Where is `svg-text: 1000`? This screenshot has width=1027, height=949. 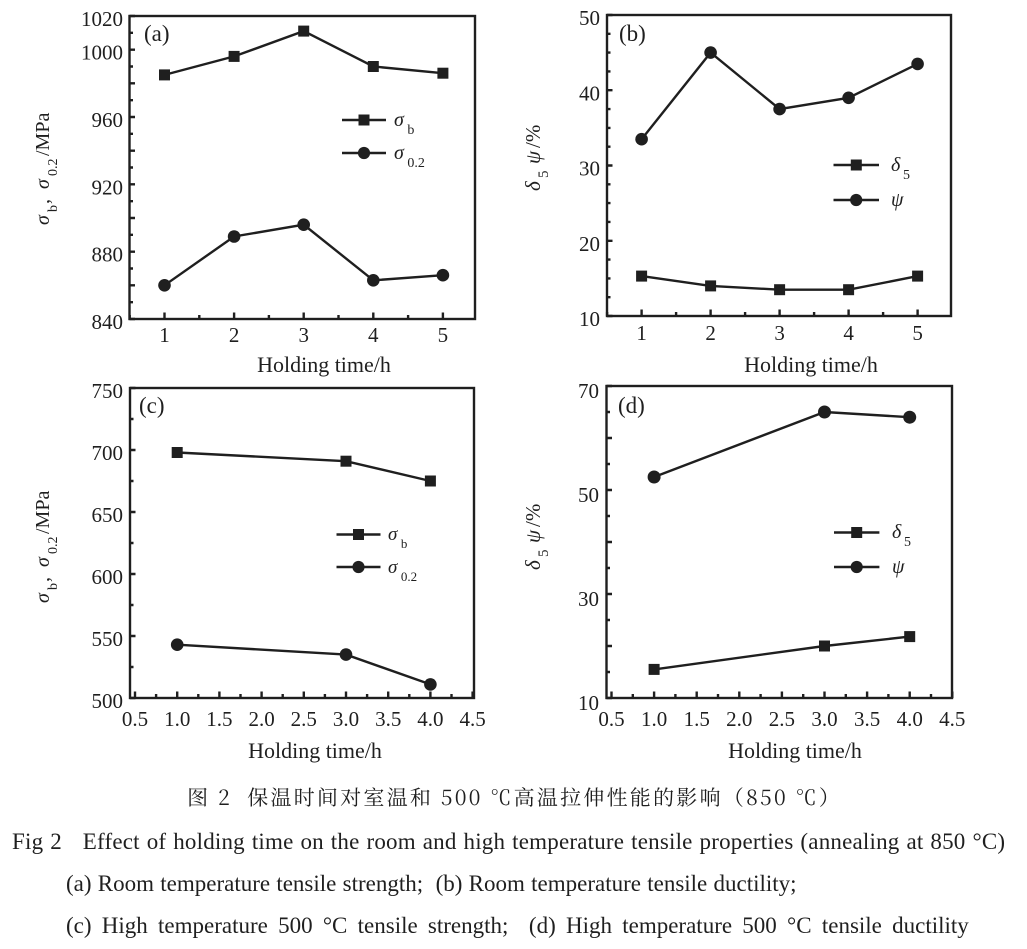
svg-text: 1000 is located at coordinates (102, 53).